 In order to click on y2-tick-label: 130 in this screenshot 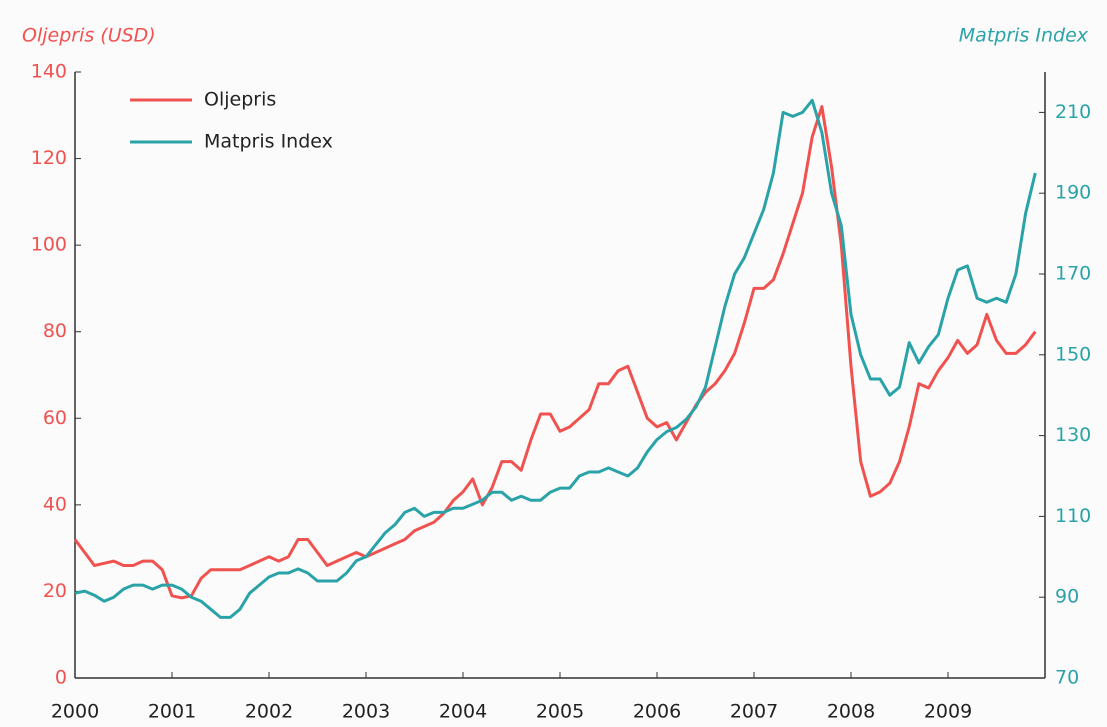, I will do `click(1073, 435)`.